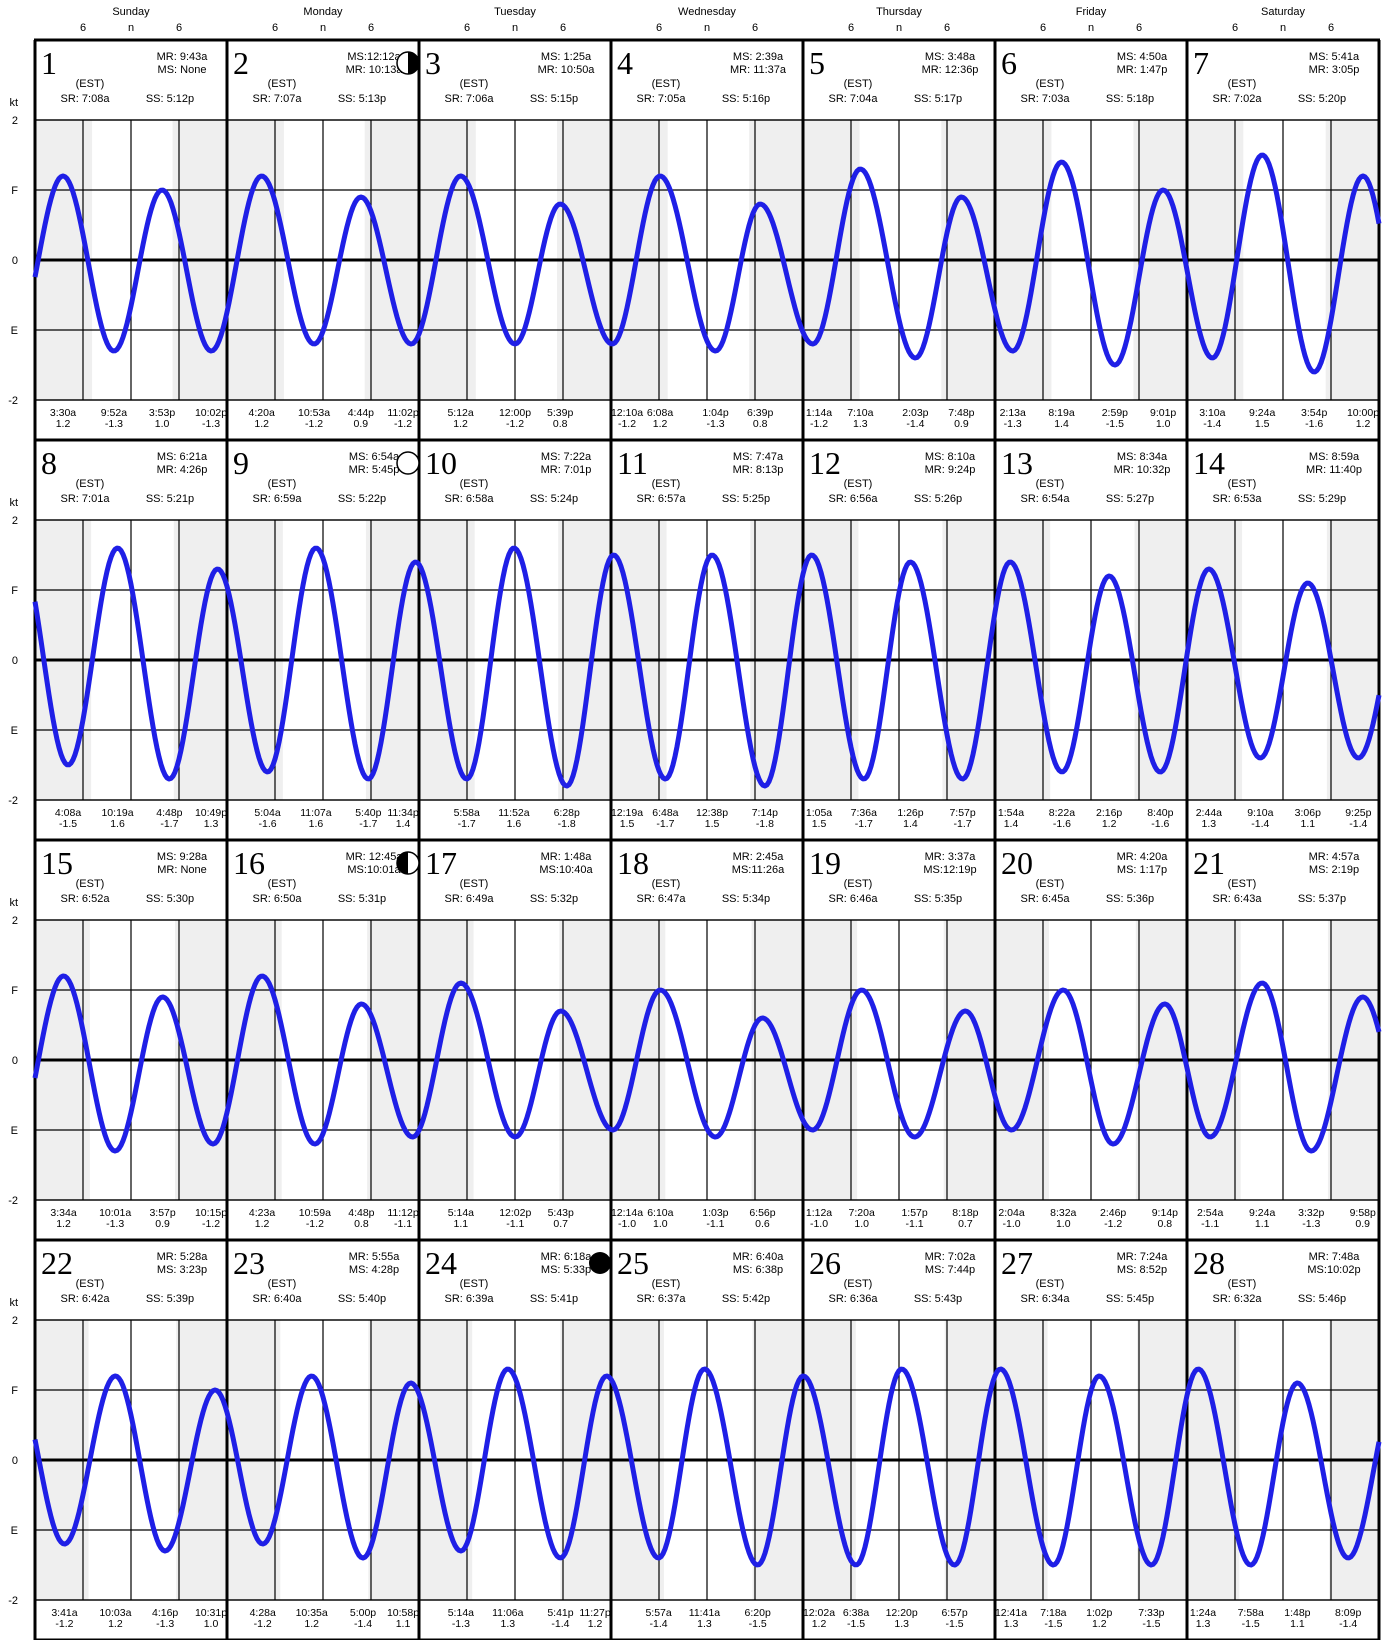 The width and height of the screenshot is (1386, 1640). Describe the element at coordinates (914, 1213) in the screenshot. I see `max-current-time: 1:57p` at that location.